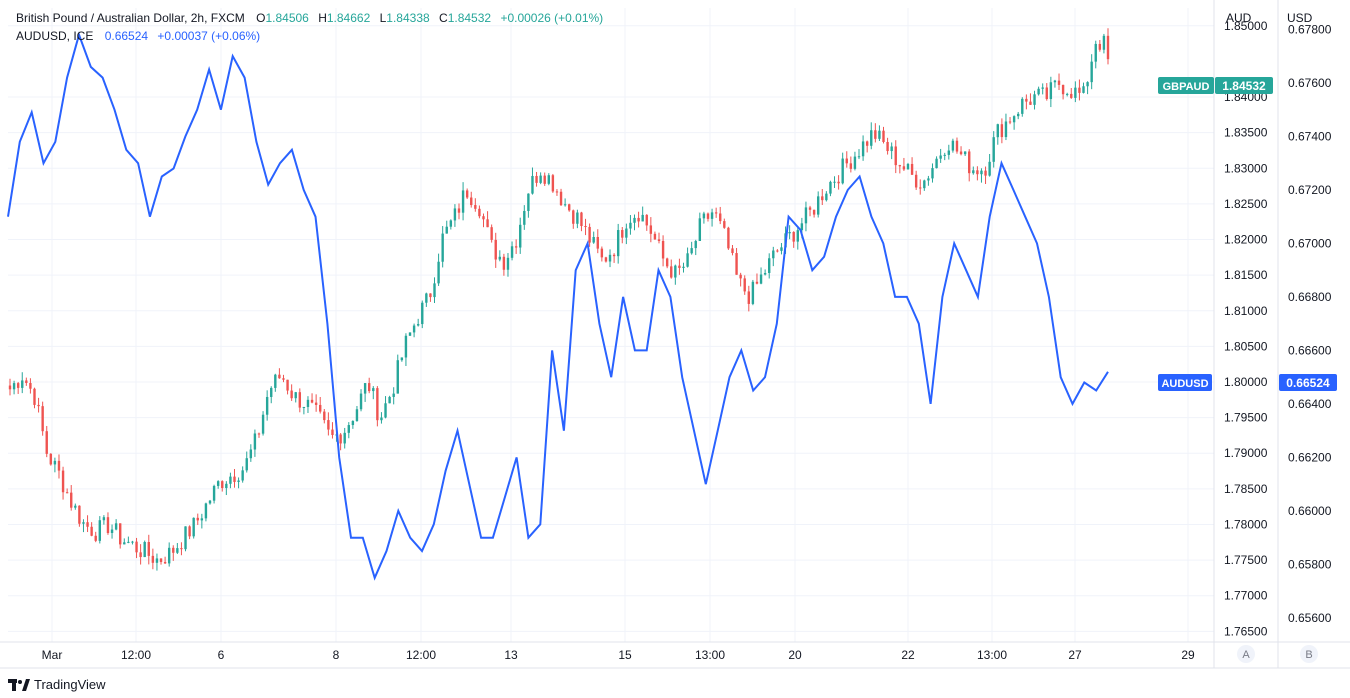 Image resolution: width=1350 pixels, height=698 pixels. I want to click on scale-button-a: A, so click(1246, 654).